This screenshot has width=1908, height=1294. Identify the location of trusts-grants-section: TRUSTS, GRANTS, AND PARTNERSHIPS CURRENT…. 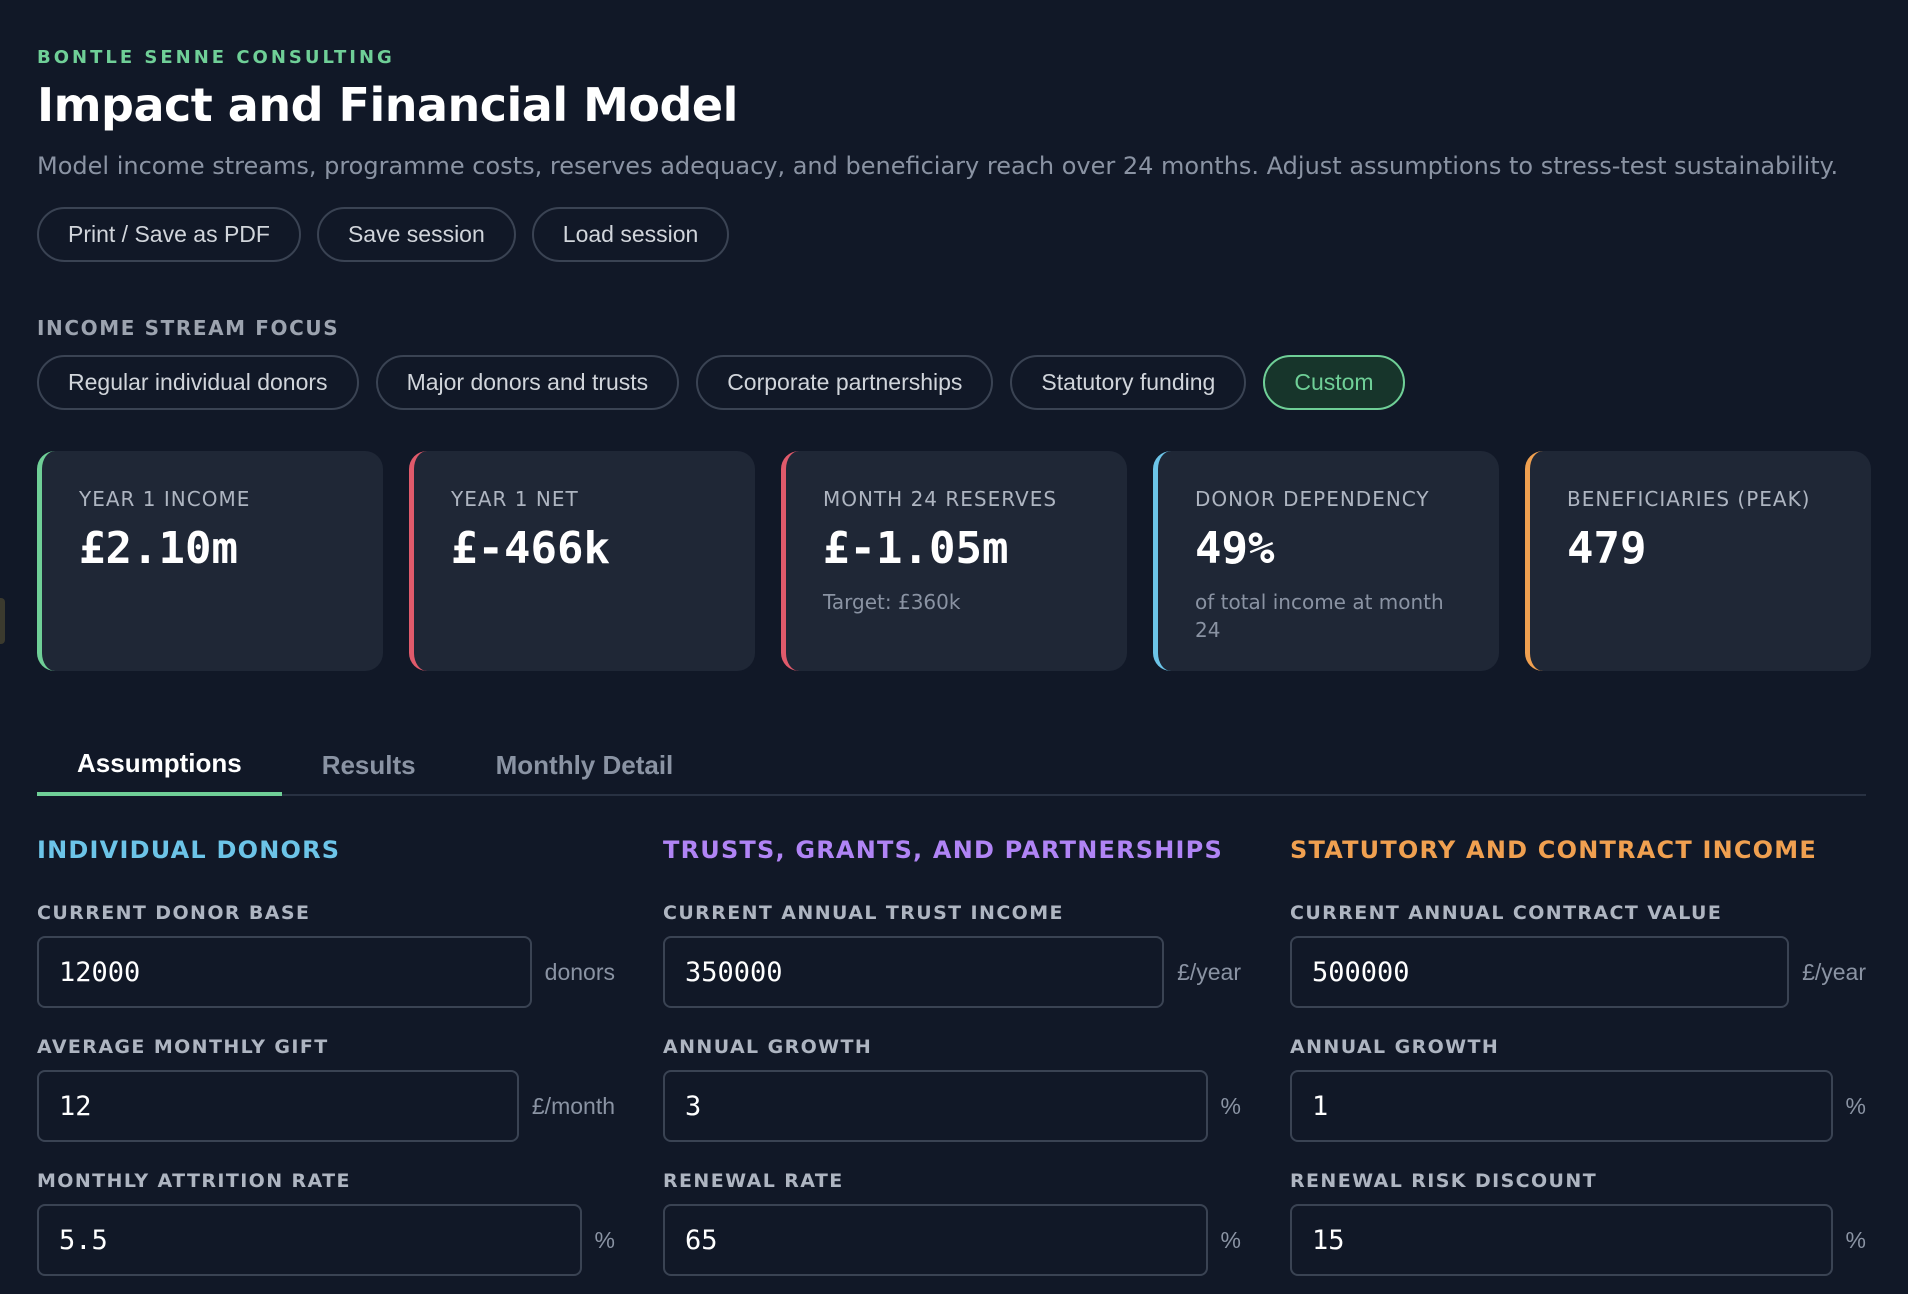
(952, 1056).